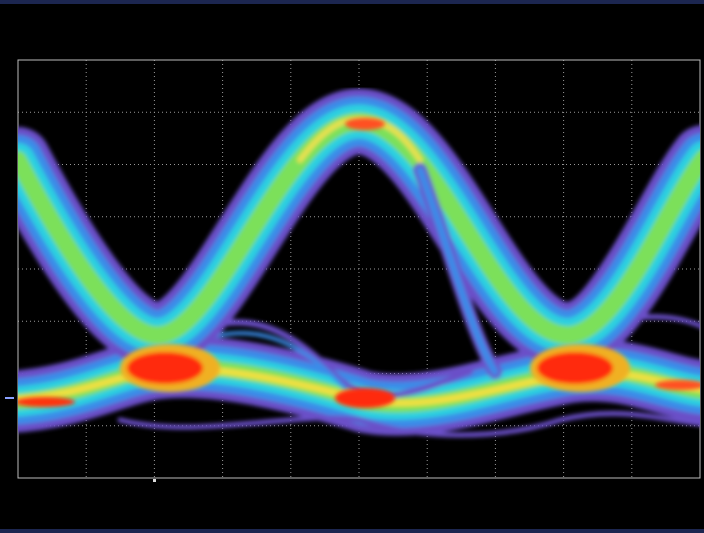  Describe the element at coordinates (352, 531) in the screenshot. I see `bottom-border` at that location.